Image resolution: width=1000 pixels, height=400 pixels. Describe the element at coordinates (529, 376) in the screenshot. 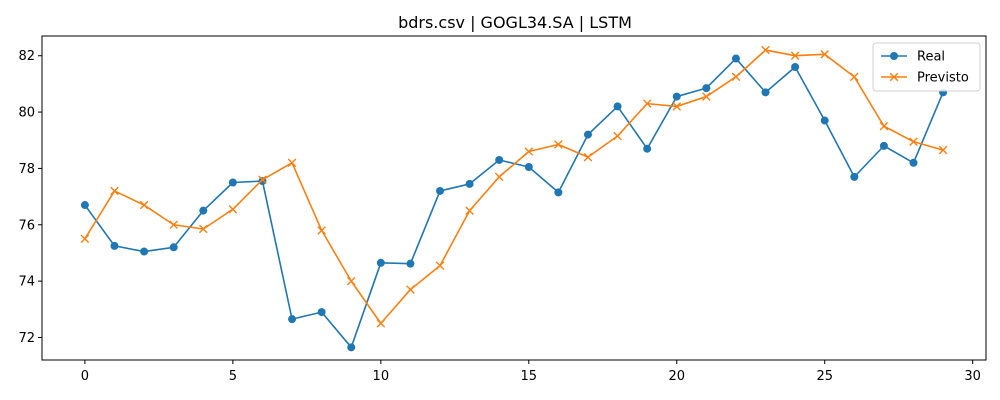

I see `x-tick-label: 15` at that location.